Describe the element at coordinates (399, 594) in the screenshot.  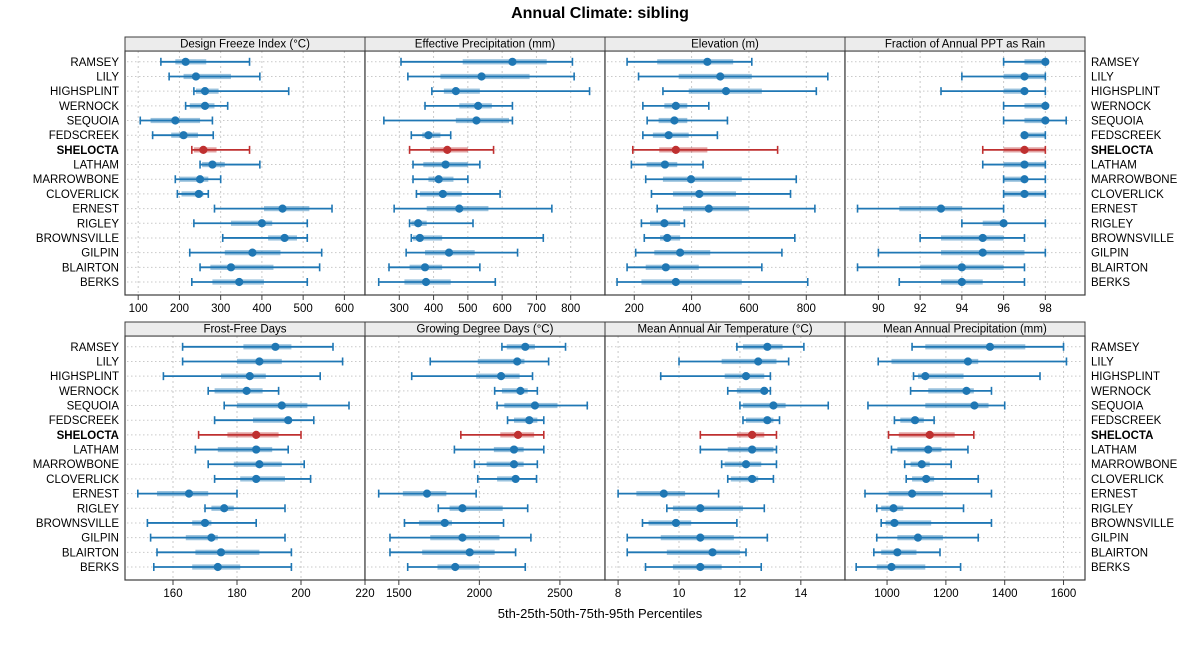
I see `axis-tick-label: 1500` at that location.